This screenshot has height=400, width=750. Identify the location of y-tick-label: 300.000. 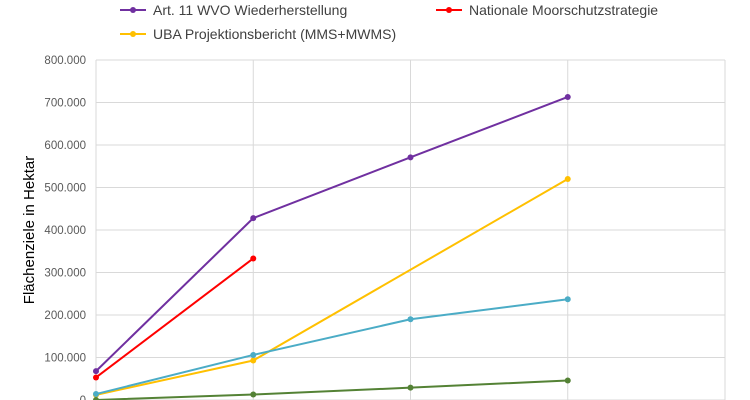
(65, 274).